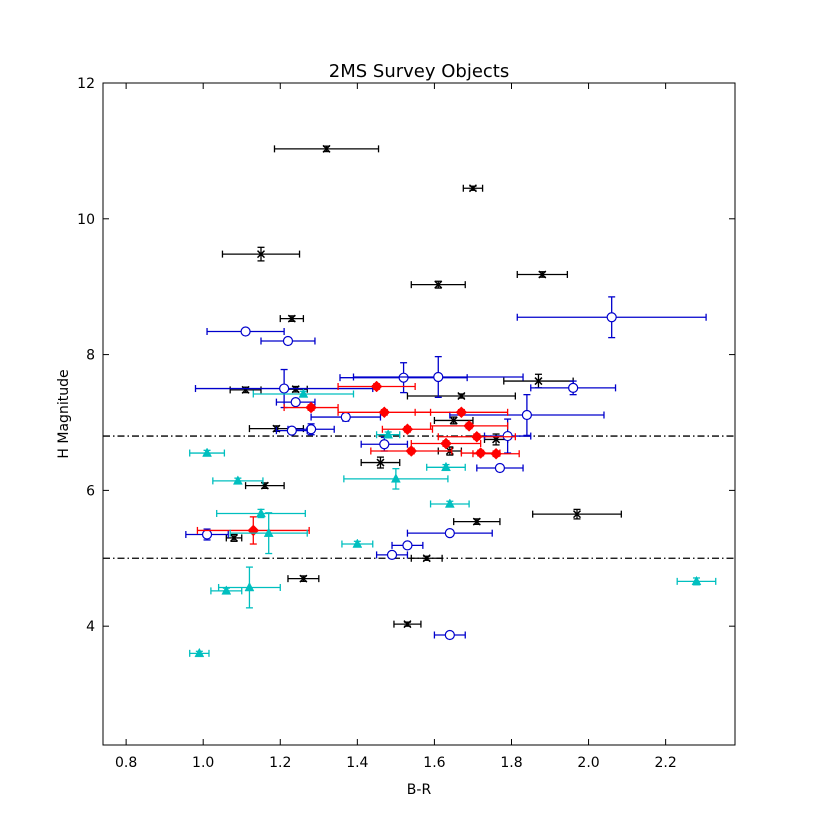 This screenshot has width=830, height=830. Describe the element at coordinates (419, 790) in the screenshot. I see `x-axis-label: B-R` at that location.